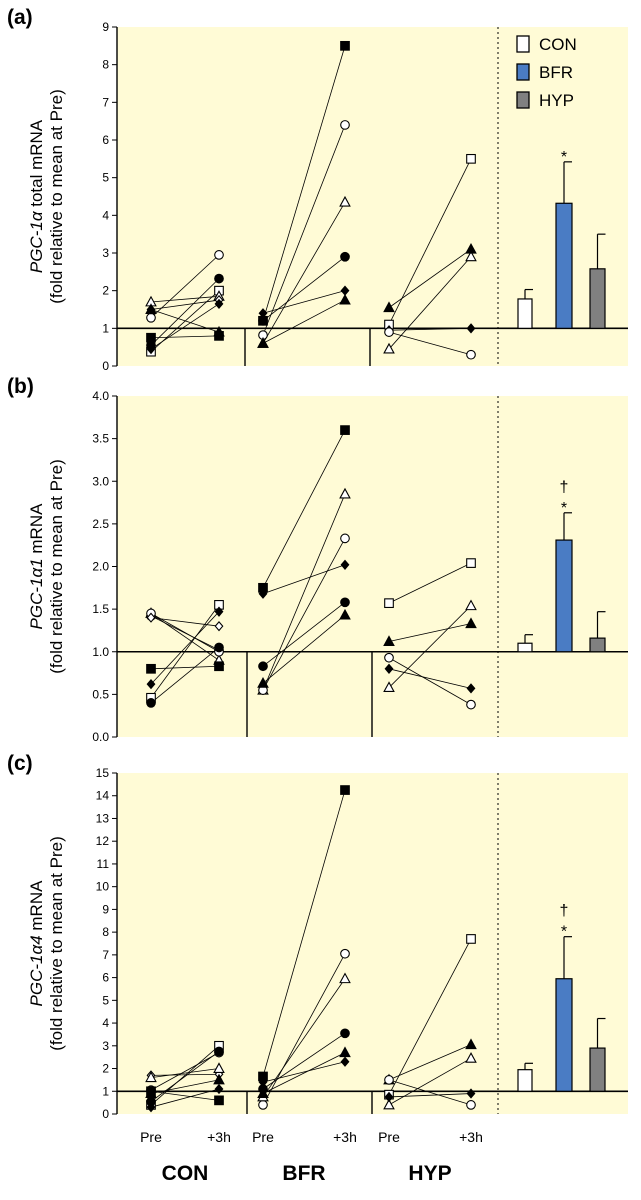  I want to click on y-tick-label: 1.5, so click(100, 609).